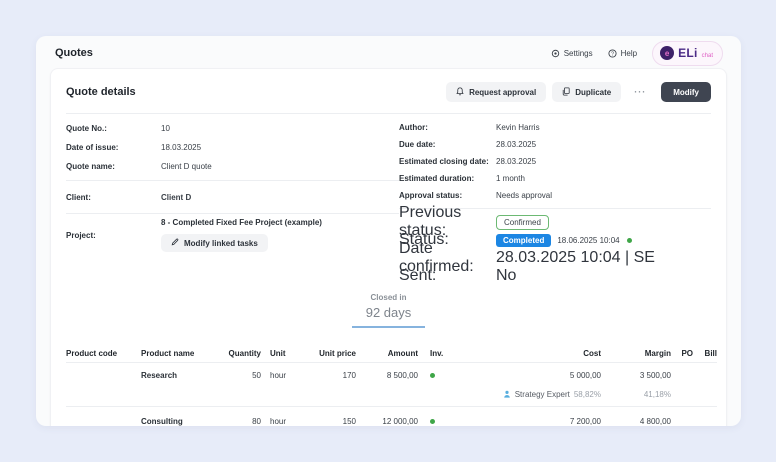 This screenshot has width=776, height=462. What do you see at coordinates (101, 92) in the screenshot?
I see `card-title: Quote details` at bounding box center [101, 92].